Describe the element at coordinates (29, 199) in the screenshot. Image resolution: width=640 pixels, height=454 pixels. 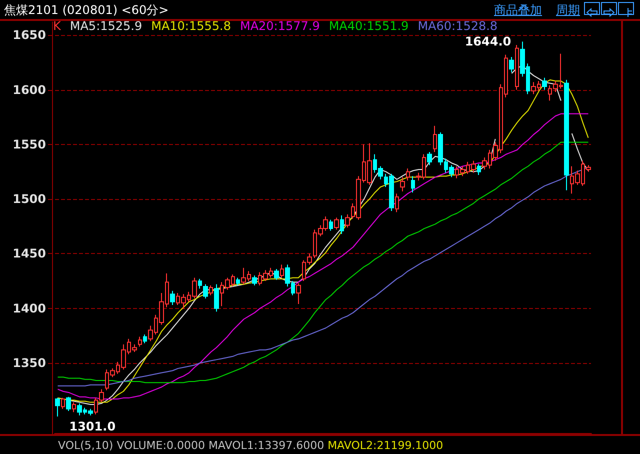
I see `y-tick-label: 1500` at that location.